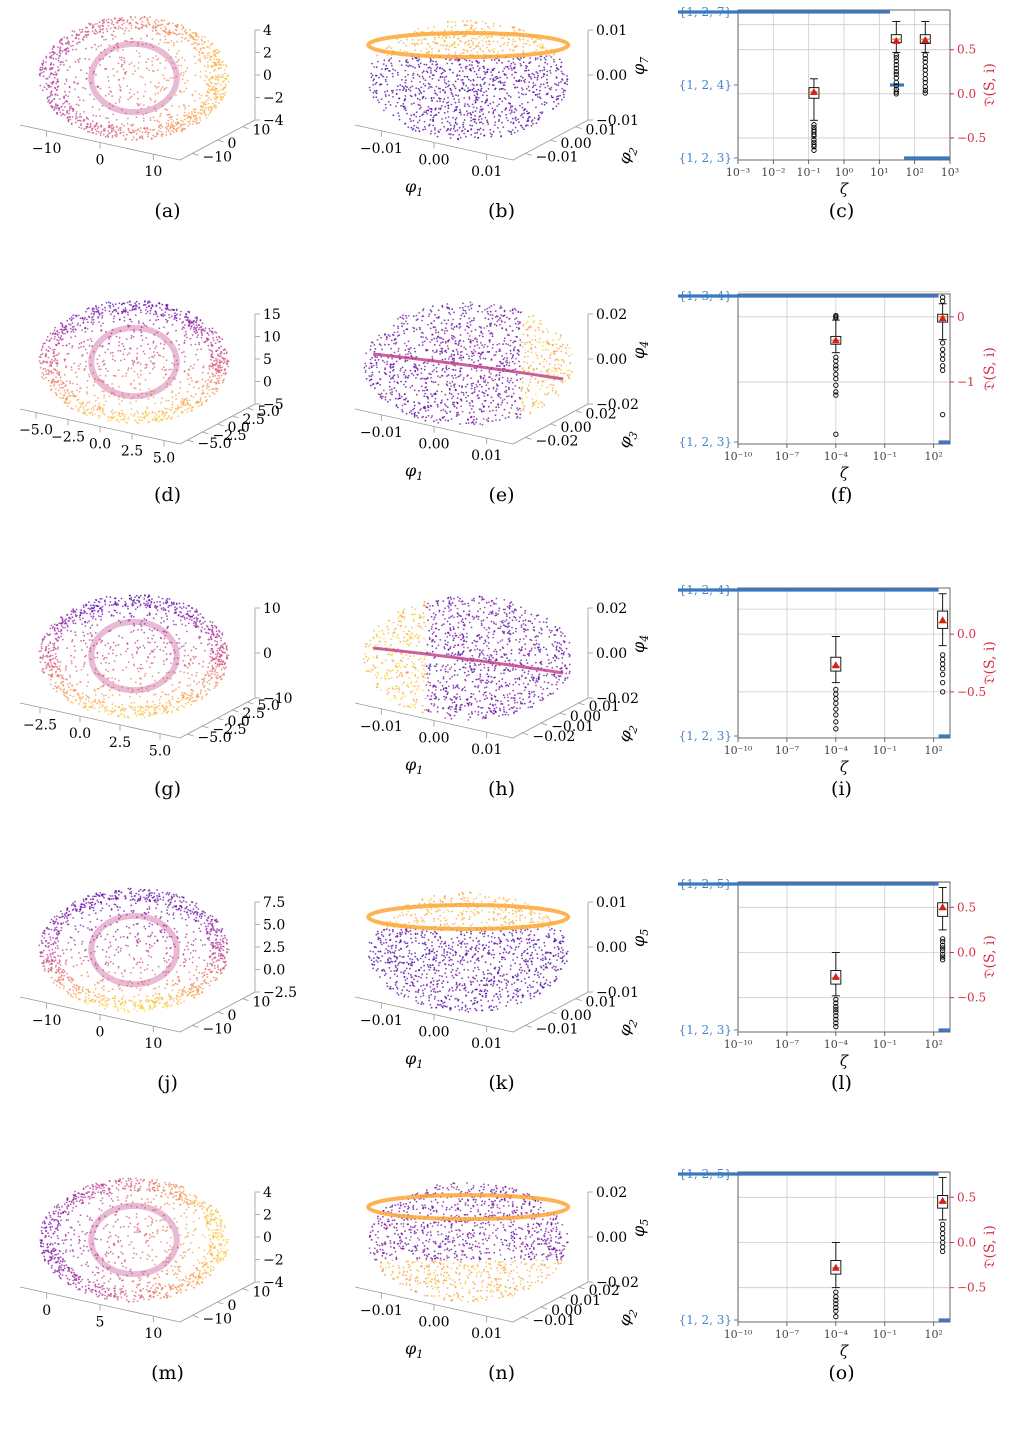 Image resolution: width=1015 pixels, height=1444 pixels. What do you see at coordinates (218, 1029) in the screenshot?
I see `y-tick-label: −10` at bounding box center [218, 1029].